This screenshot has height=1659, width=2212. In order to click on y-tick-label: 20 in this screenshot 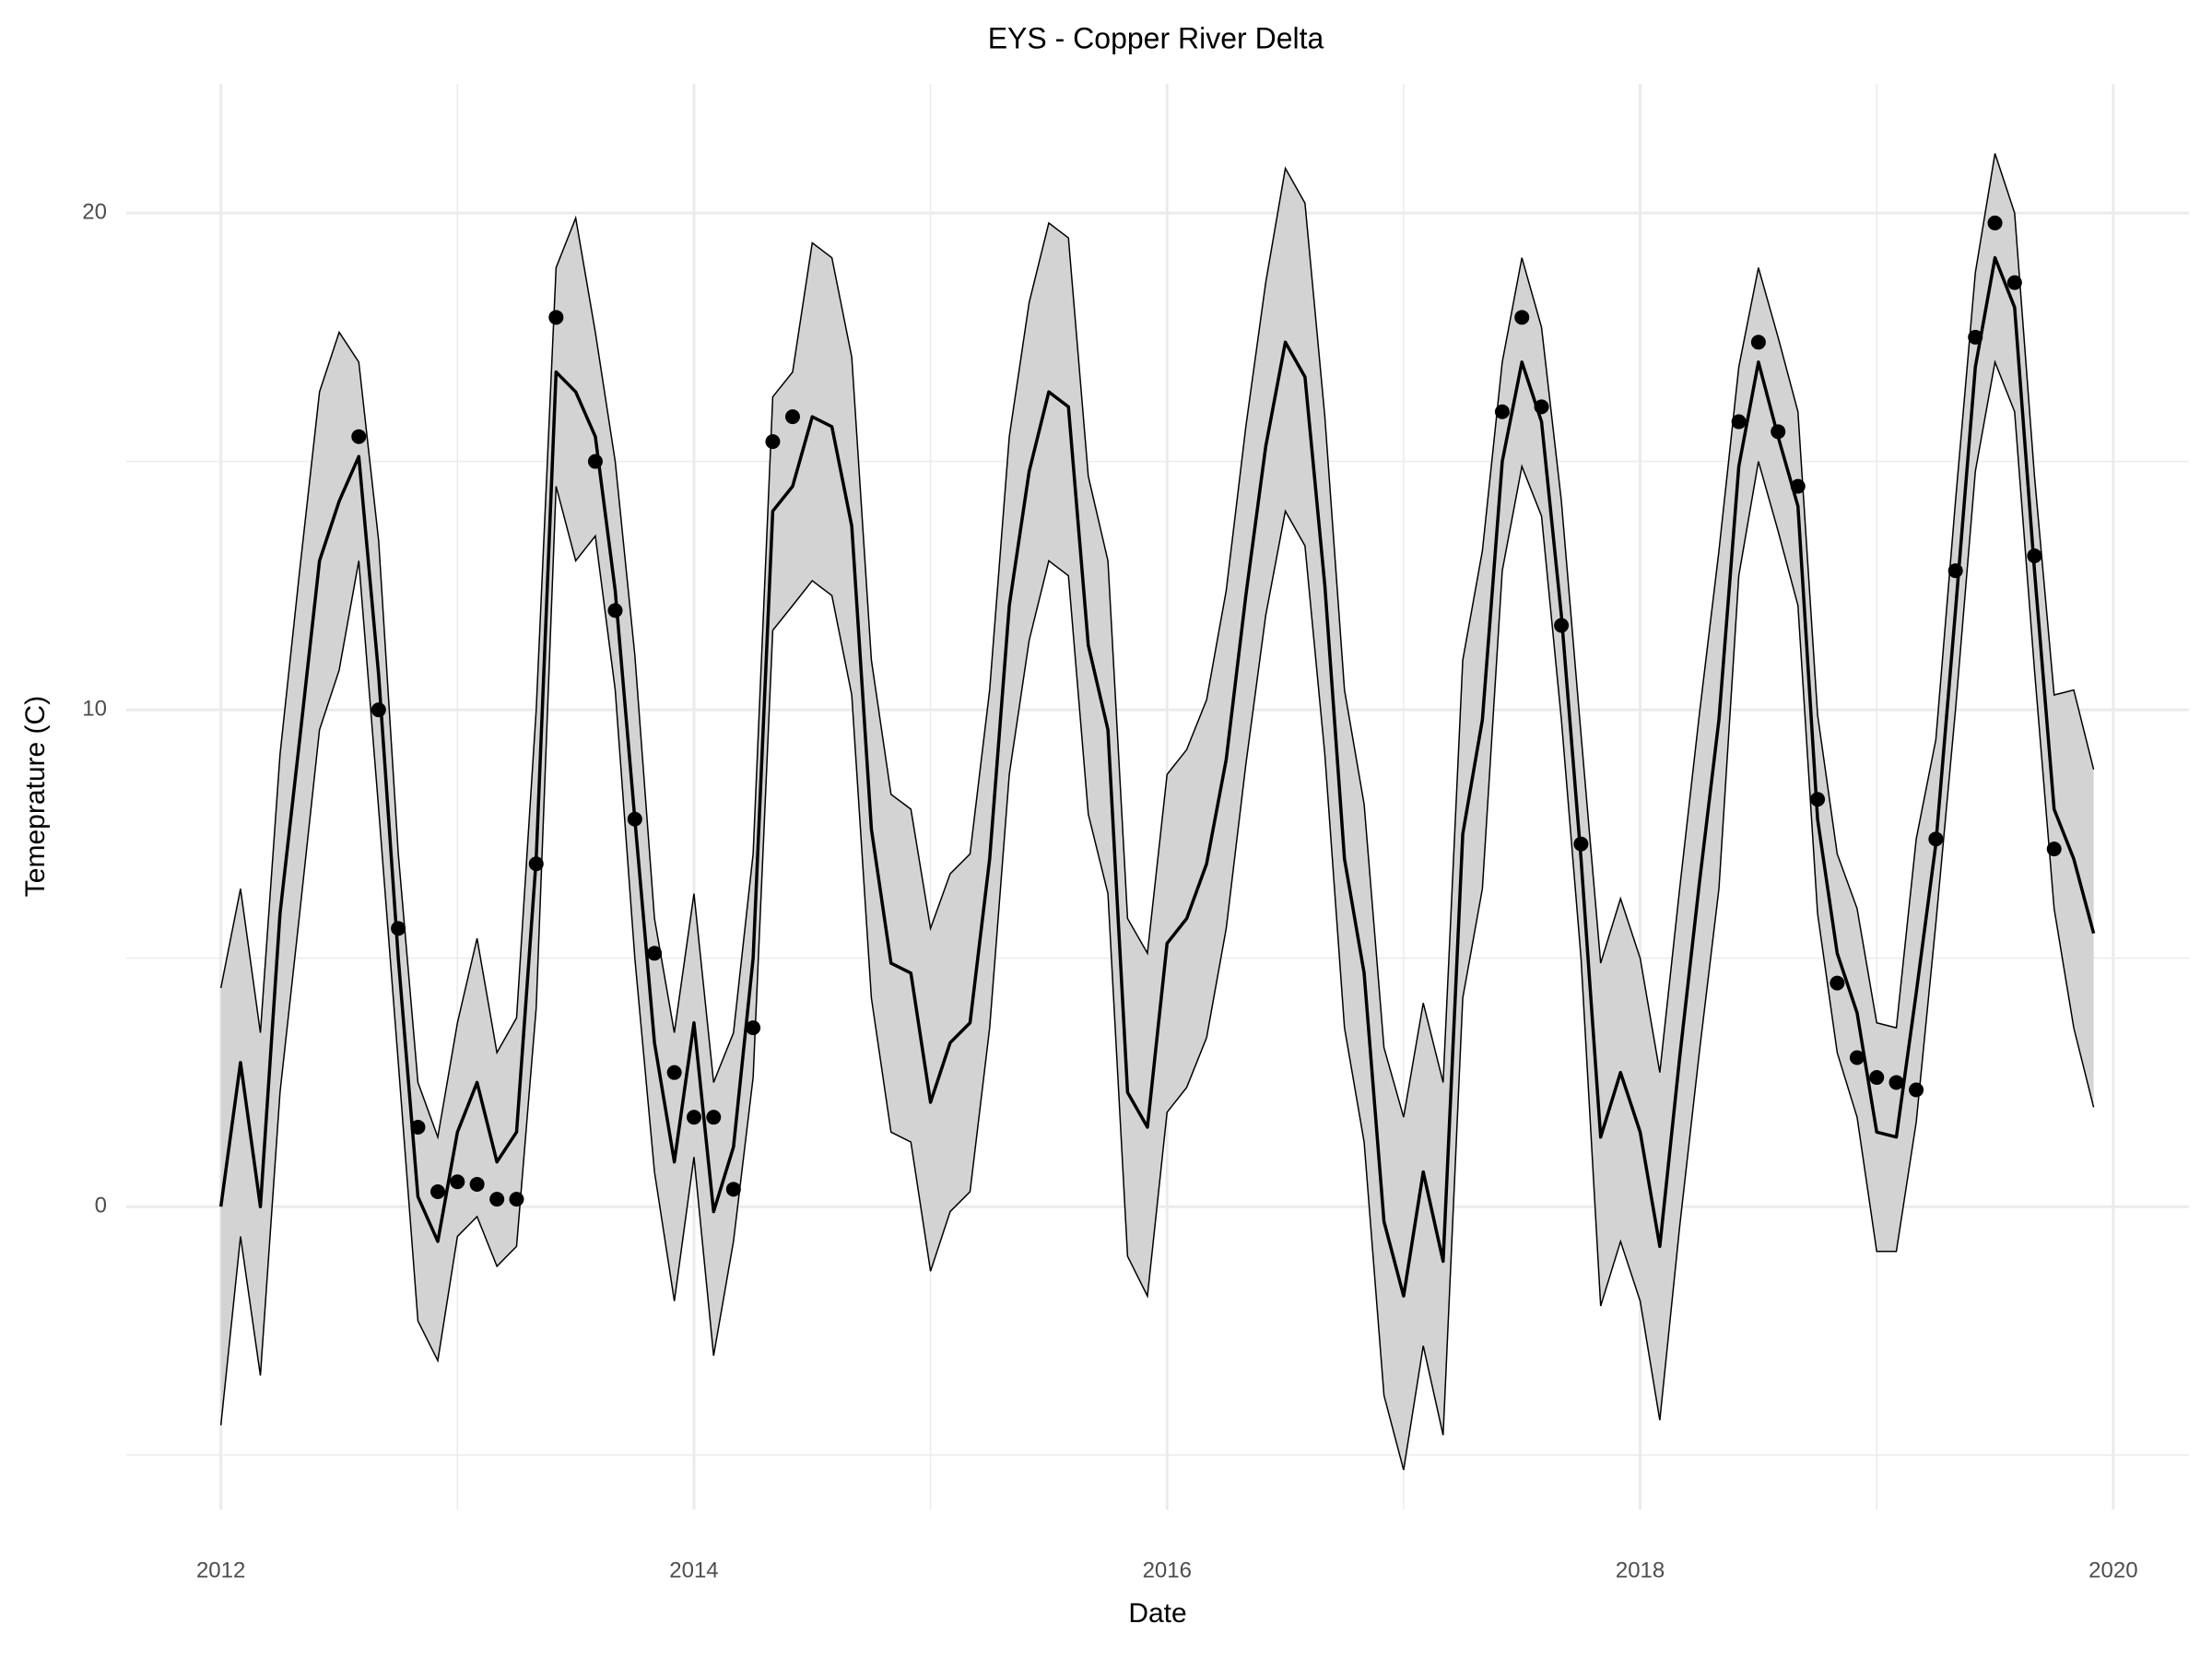, I will do `click(94, 211)`.